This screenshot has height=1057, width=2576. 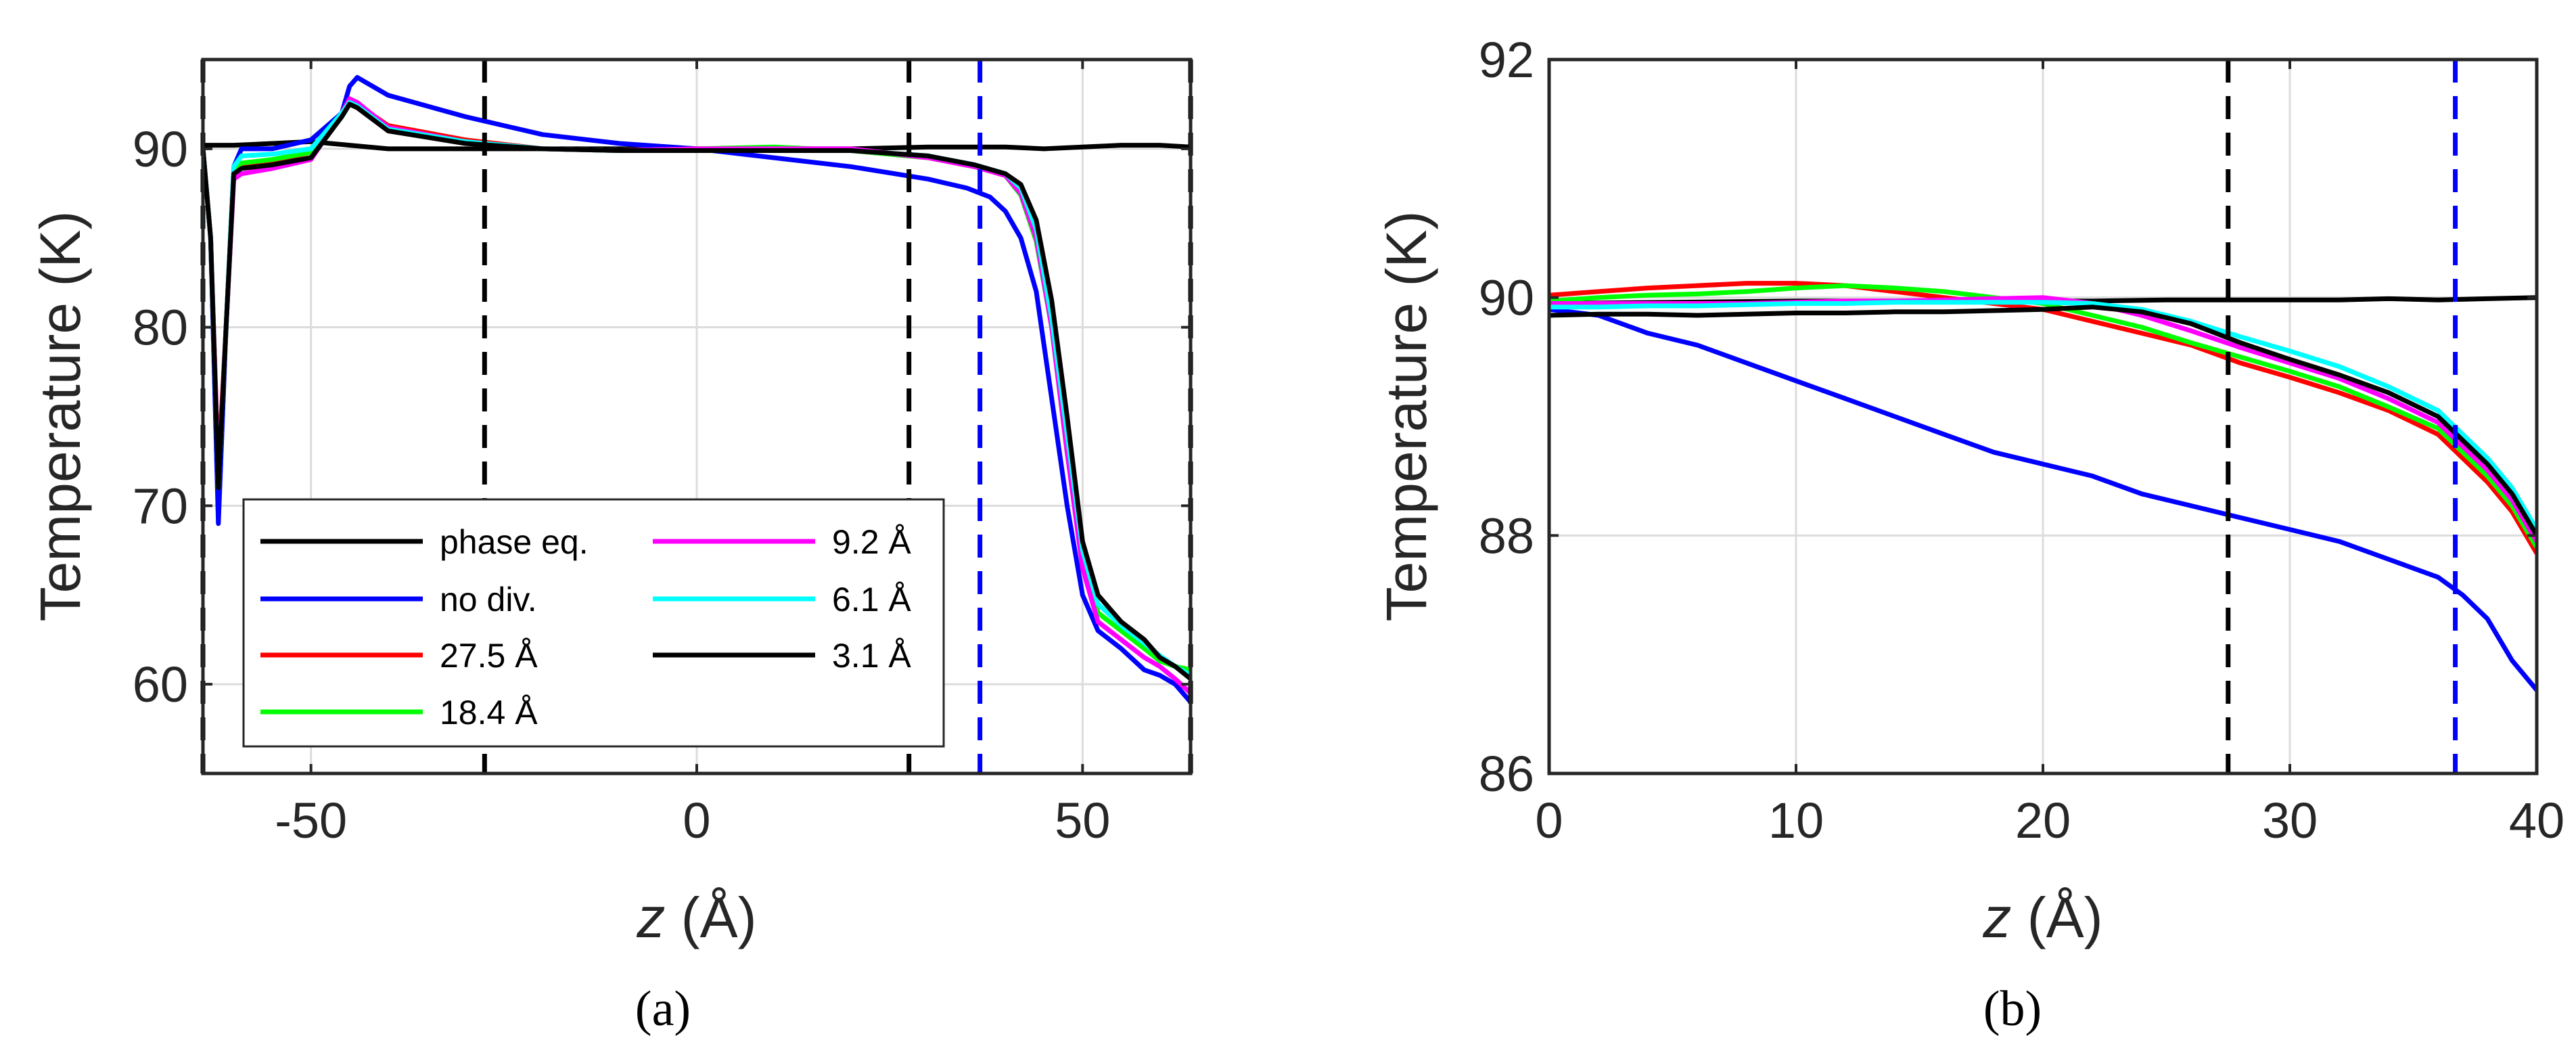 I want to click on tick-label-y-a: 80, so click(x=160, y=328).